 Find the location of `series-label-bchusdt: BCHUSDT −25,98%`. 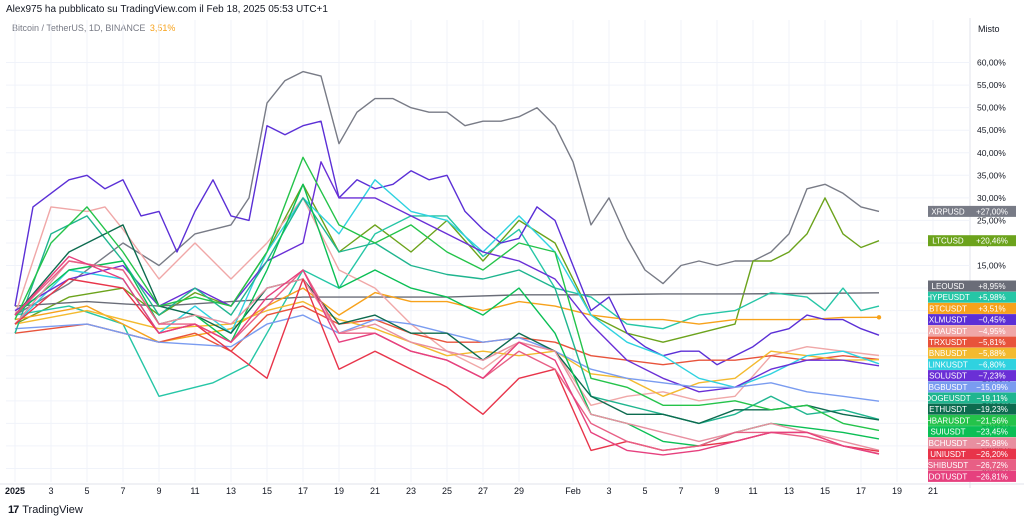

series-label-bchusdt: BCHUSDT −25,98% is located at coordinates (972, 443).